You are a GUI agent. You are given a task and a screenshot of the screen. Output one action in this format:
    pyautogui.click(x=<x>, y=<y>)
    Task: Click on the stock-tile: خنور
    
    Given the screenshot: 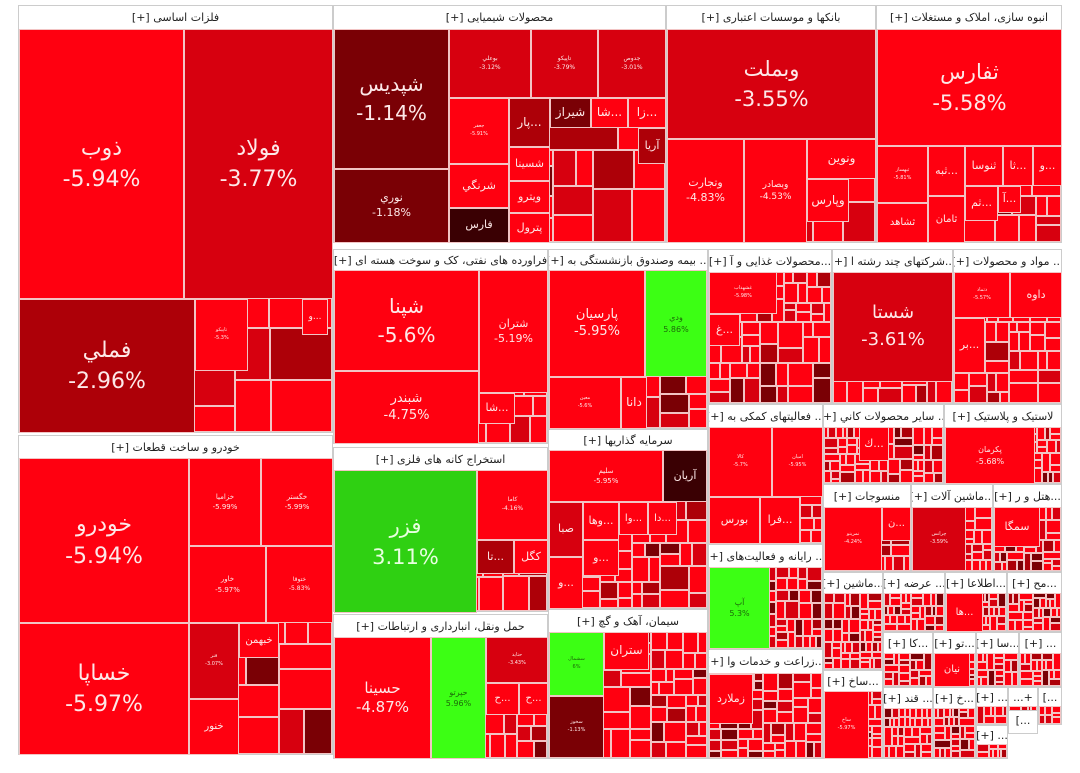 What is the action you would take?
    pyautogui.click(x=214, y=727)
    